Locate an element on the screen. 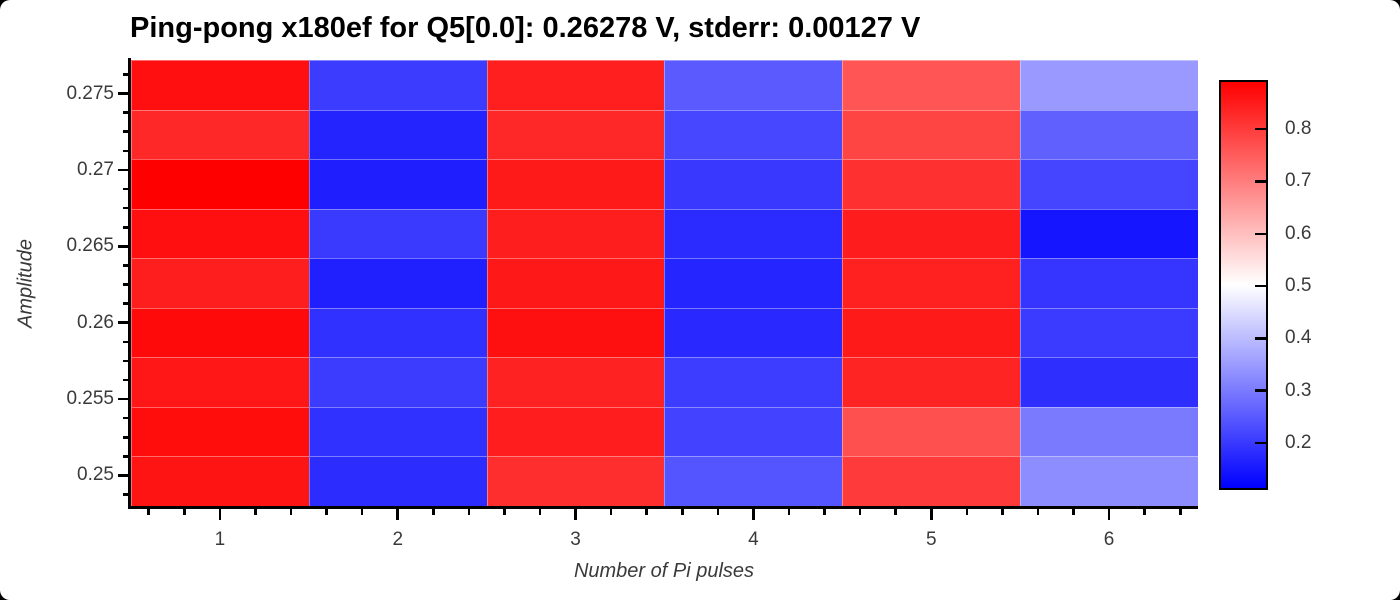 The height and width of the screenshot is (600, 1400). x-tick-label: 4 is located at coordinates (753, 539).